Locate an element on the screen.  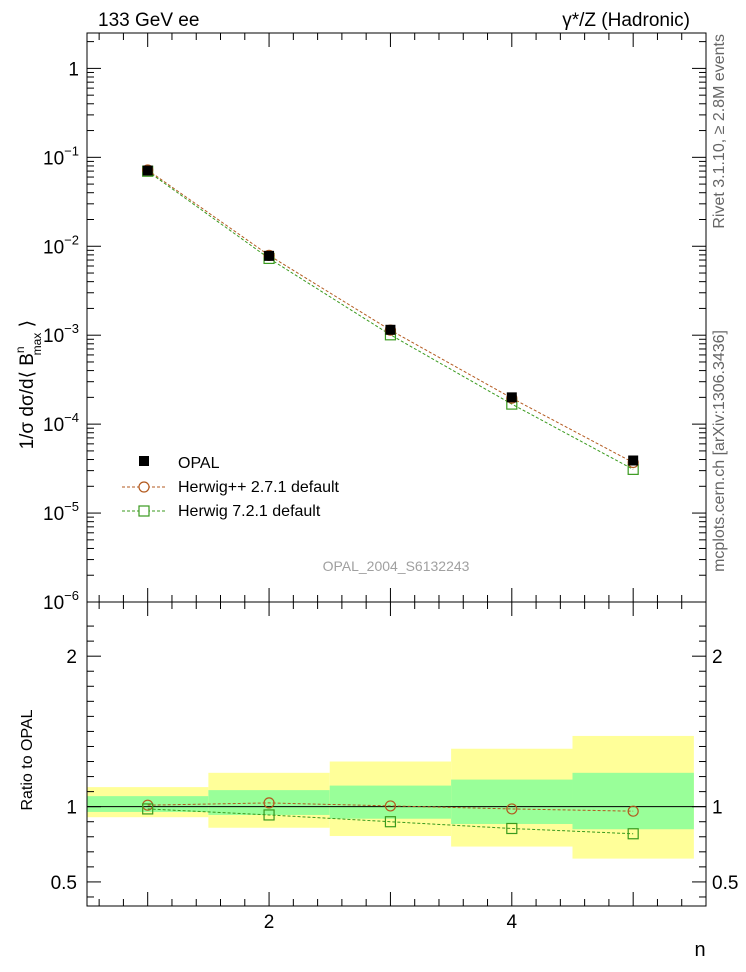
plot-title-left: 133 GeV ee is located at coordinates (148, 20).